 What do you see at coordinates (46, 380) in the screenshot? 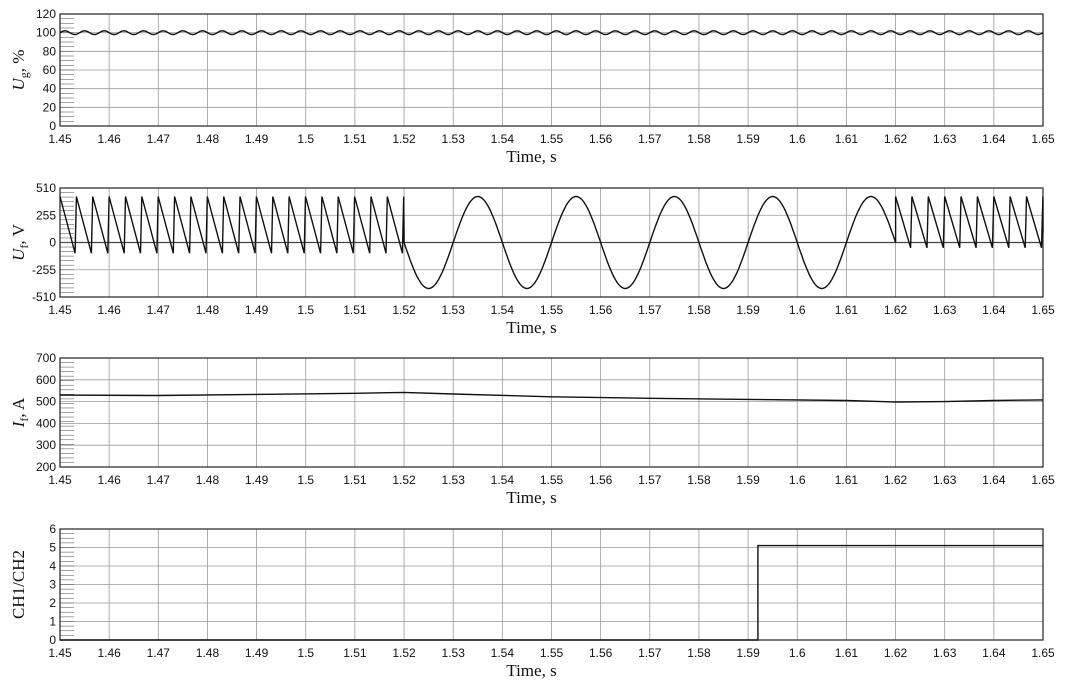
I see `y-tick-label: 600` at bounding box center [46, 380].